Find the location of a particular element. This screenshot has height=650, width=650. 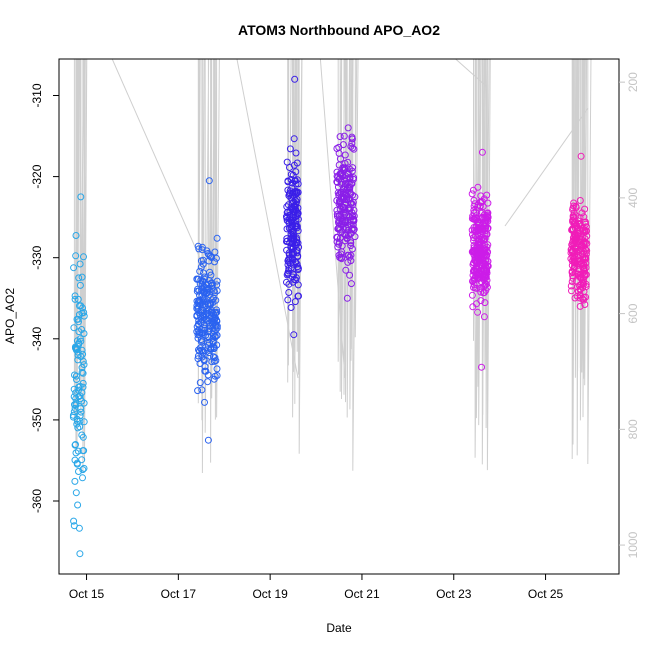

x-tick-label: Oct 15 is located at coordinates (87, 594).